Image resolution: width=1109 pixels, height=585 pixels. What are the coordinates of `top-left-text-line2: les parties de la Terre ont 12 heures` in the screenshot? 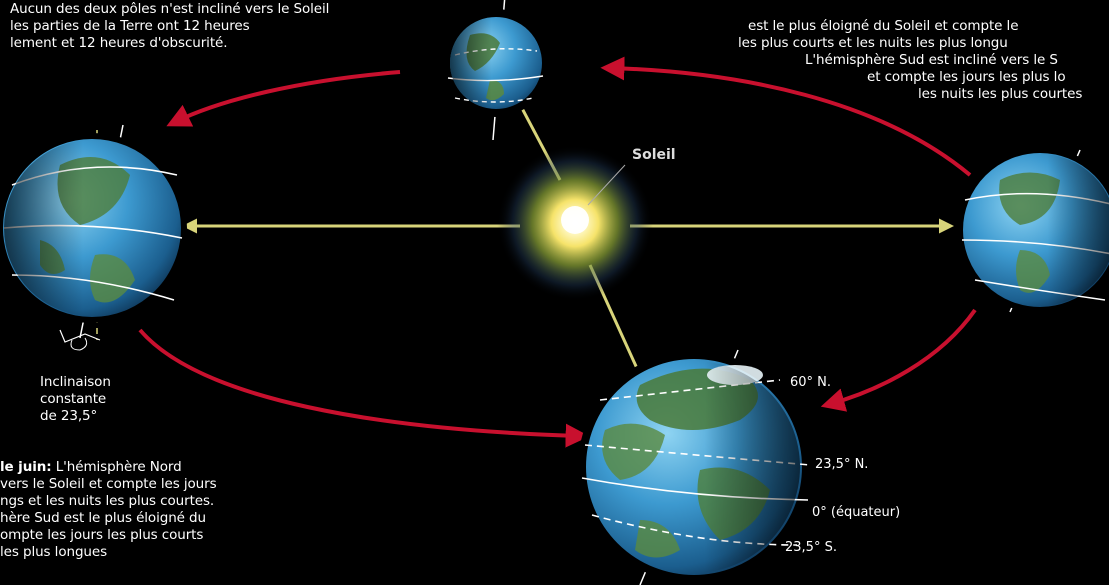 It's located at (130, 26).